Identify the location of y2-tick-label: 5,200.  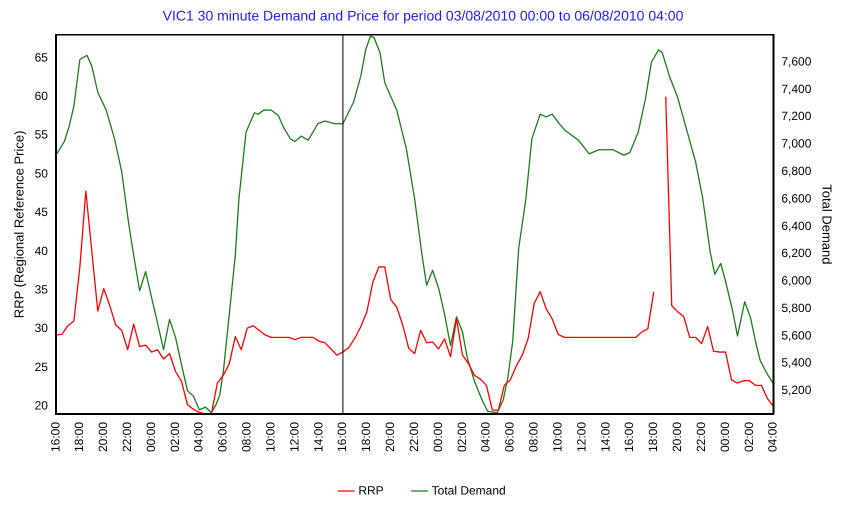
(796, 390).